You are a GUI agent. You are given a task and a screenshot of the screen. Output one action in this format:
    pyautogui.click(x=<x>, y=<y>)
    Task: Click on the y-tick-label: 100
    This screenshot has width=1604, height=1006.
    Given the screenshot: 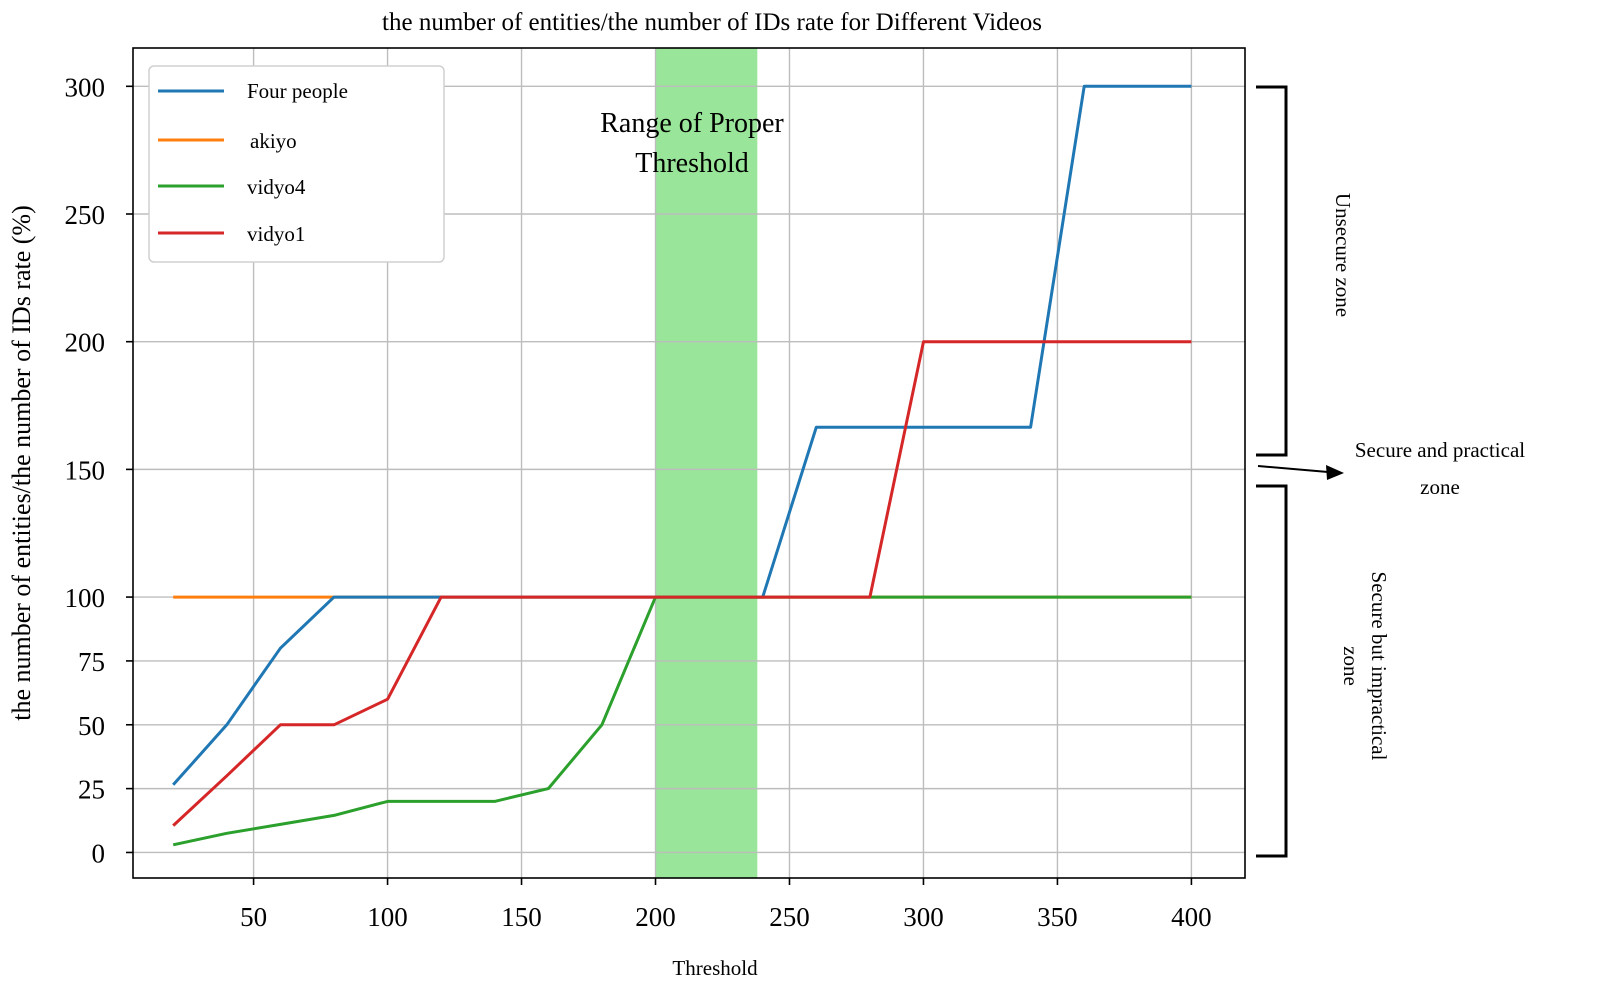 What is the action you would take?
    pyautogui.click(x=85, y=598)
    